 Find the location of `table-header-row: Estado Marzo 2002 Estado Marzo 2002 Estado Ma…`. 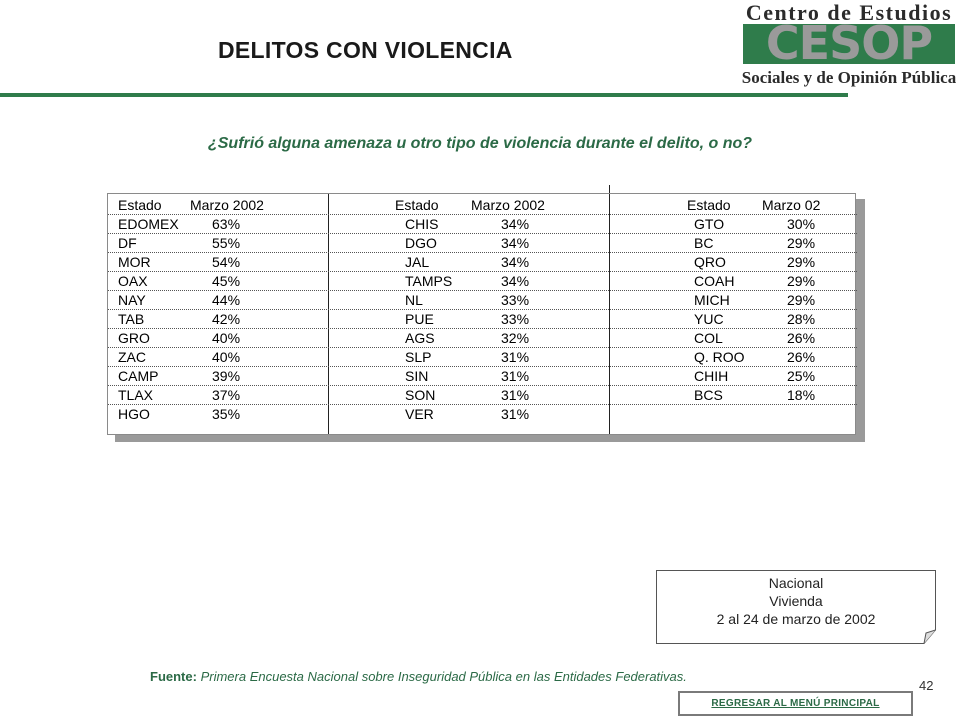

table-header-row: Estado Marzo 2002 Estado Marzo 2002 Estado Ma… is located at coordinates (482, 205).